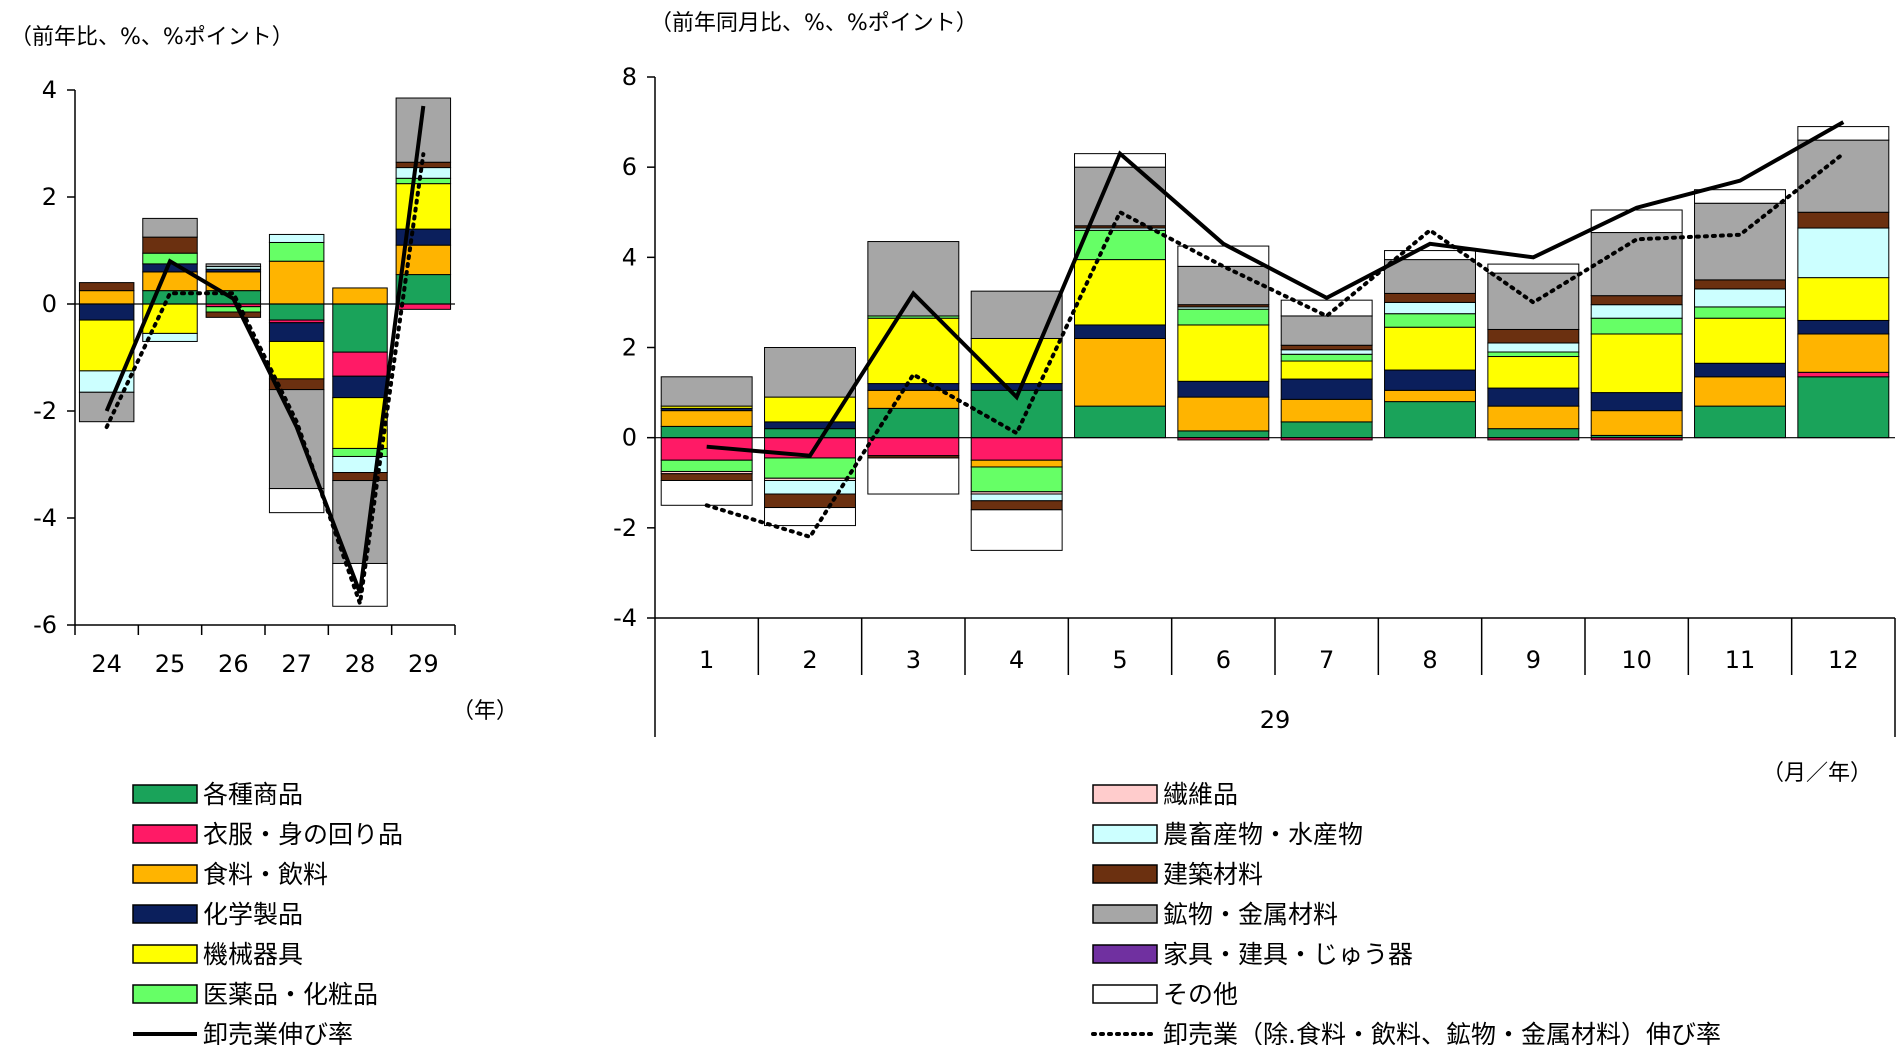  What do you see at coordinates (913, 660) in the screenshot?
I see `x-category-label: 3` at bounding box center [913, 660].